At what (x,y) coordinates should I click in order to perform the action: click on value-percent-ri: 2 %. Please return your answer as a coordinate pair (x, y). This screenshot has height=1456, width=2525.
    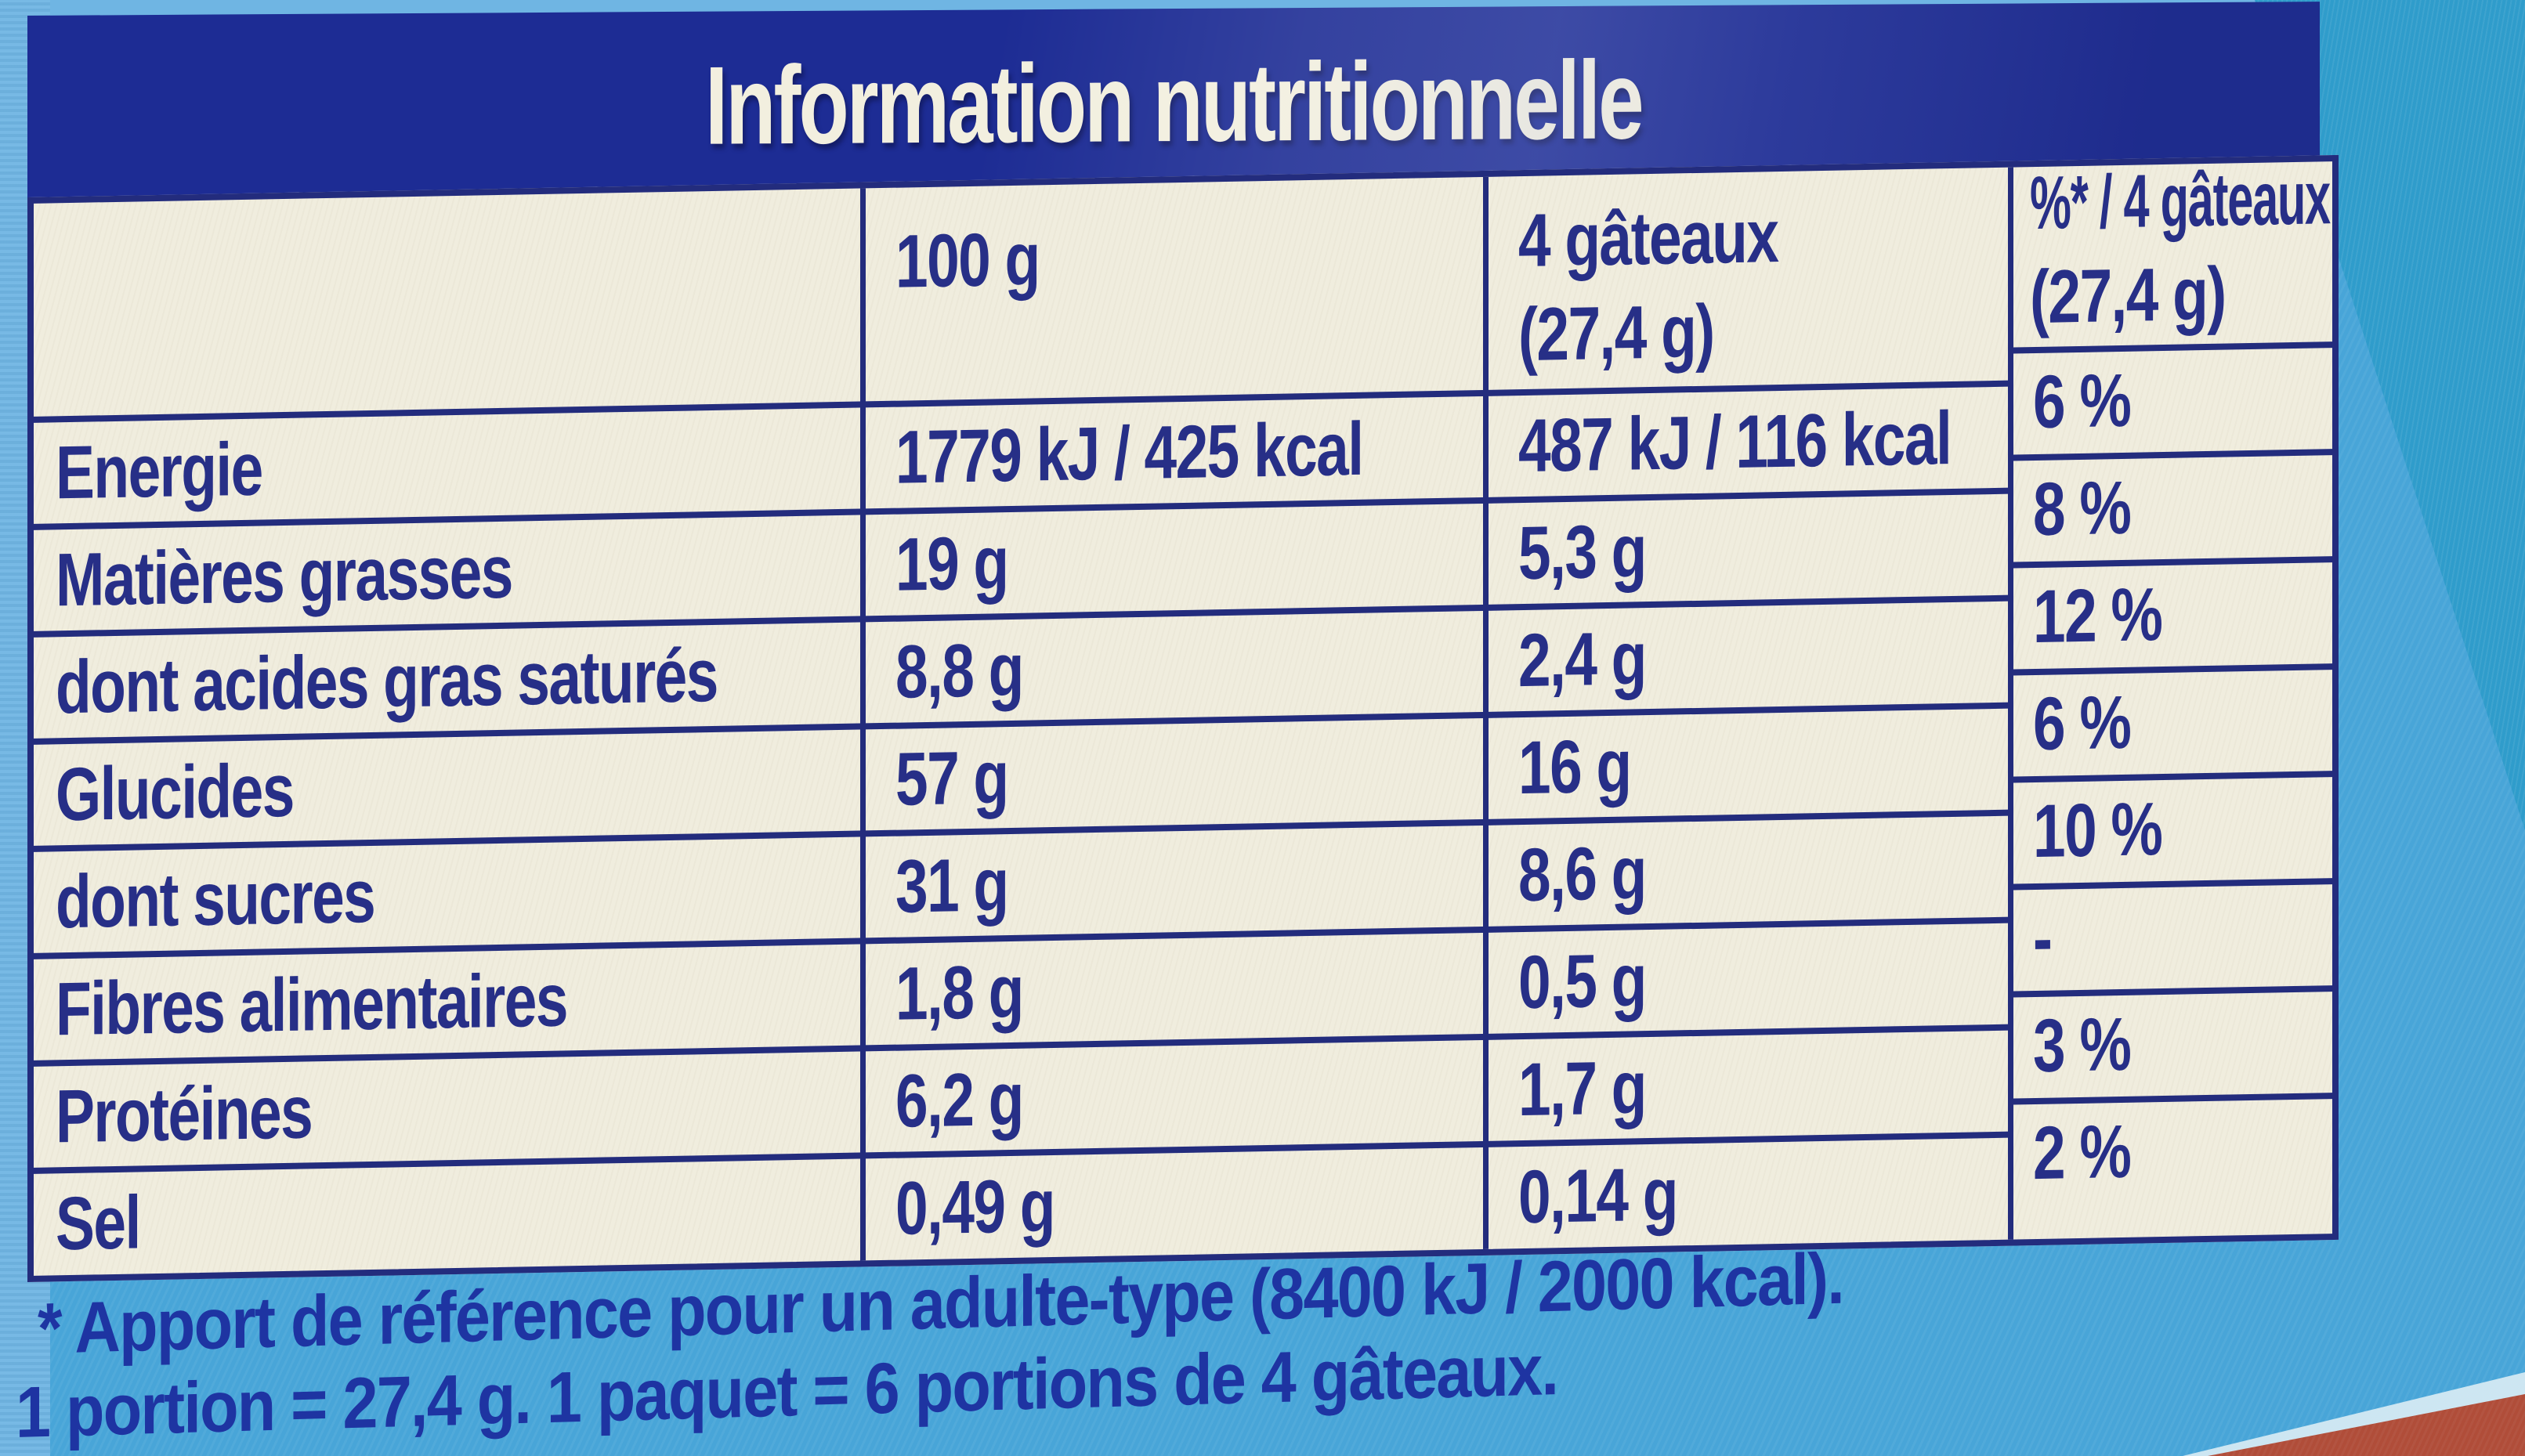
    Looking at the image, I should click on (2082, 1152).